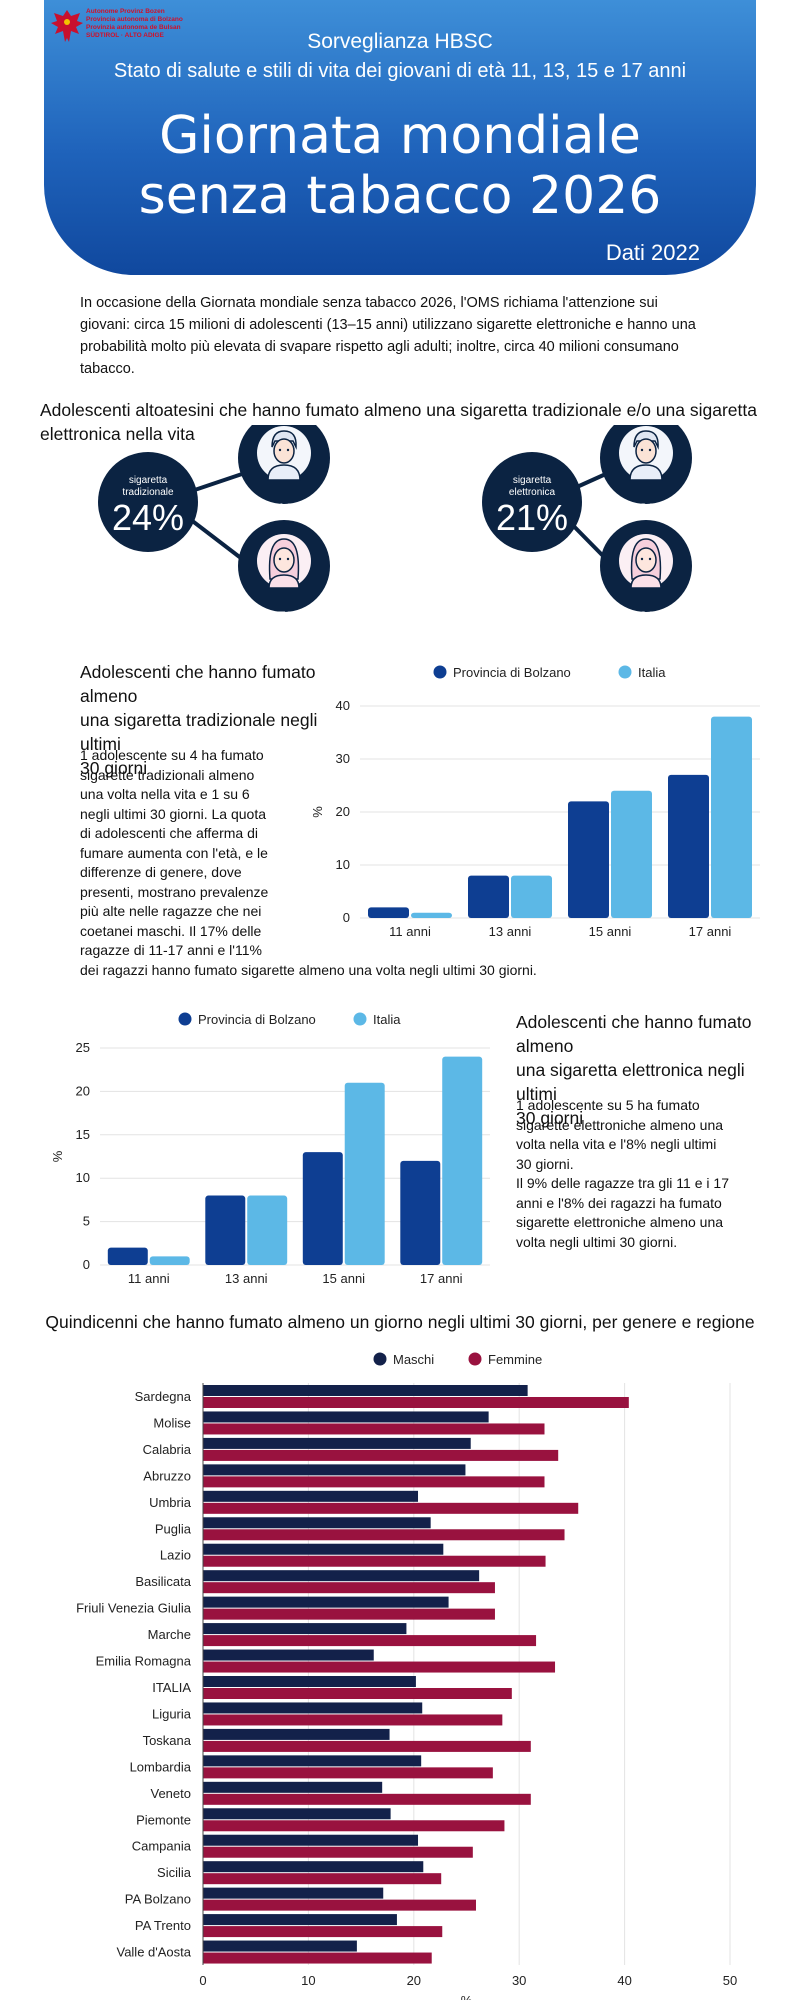  What do you see at coordinates (148, 480) in the screenshot?
I see `traditional-label: sigaretta` at bounding box center [148, 480].